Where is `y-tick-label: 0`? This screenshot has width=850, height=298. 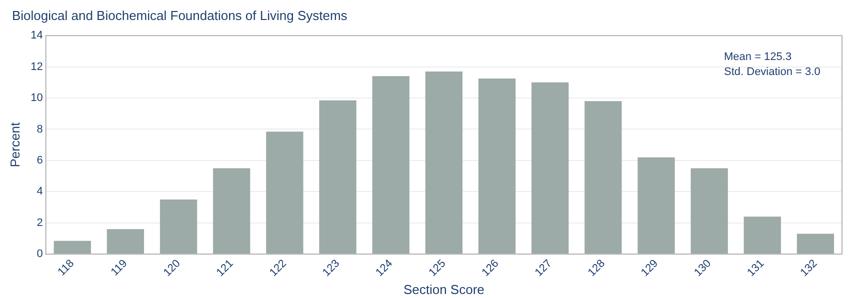
y-tick-label: 0 is located at coordinates (39, 254).